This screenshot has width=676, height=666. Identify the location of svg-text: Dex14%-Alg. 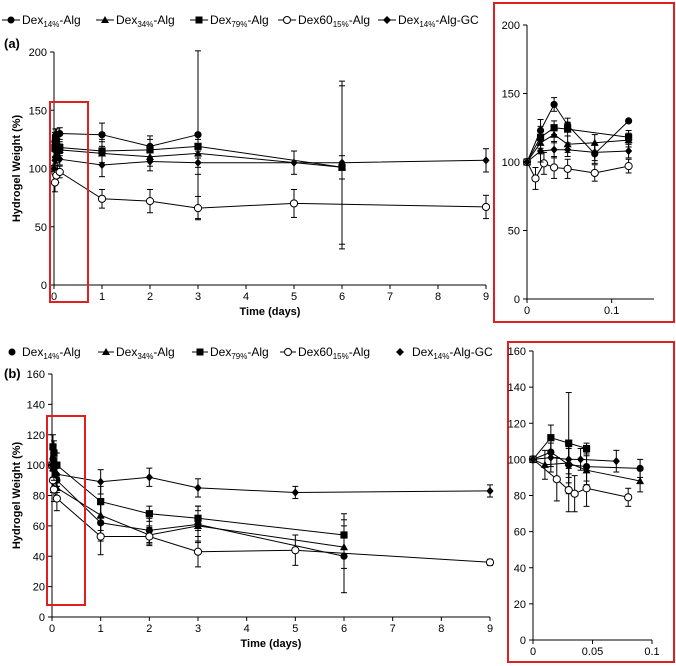
(51, 21).